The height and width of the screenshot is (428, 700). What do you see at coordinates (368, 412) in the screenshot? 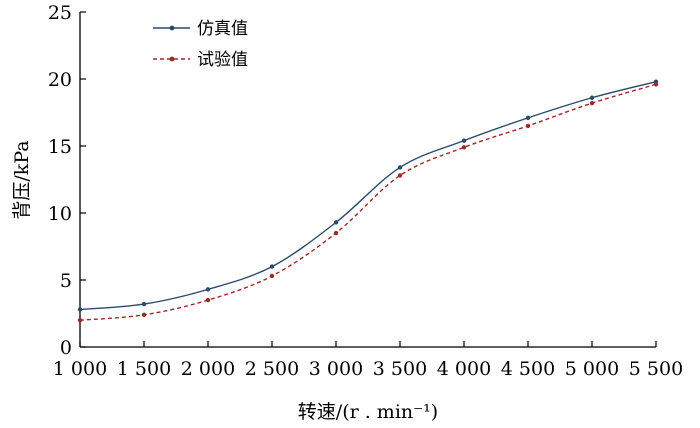
I see `x-axis-title: 转速/(r . min⁻¹)` at bounding box center [368, 412].